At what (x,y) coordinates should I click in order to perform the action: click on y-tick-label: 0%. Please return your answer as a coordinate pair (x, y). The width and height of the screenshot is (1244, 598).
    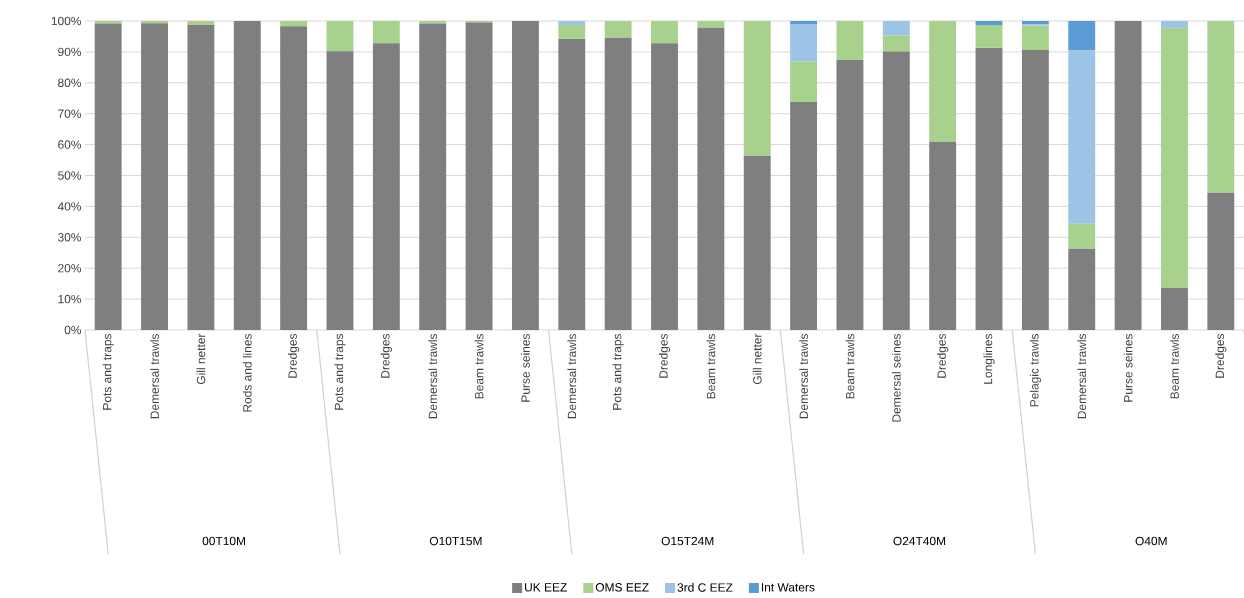
    Looking at the image, I should click on (73, 330).